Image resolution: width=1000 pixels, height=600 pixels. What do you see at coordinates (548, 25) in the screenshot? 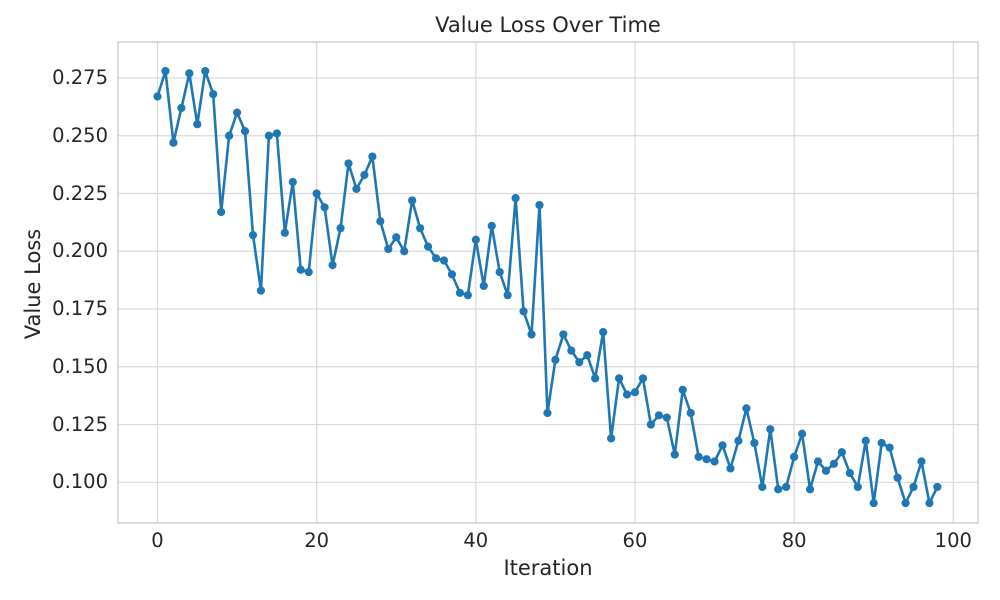
I see `chart-title: Value Loss Over Time` at bounding box center [548, 25].